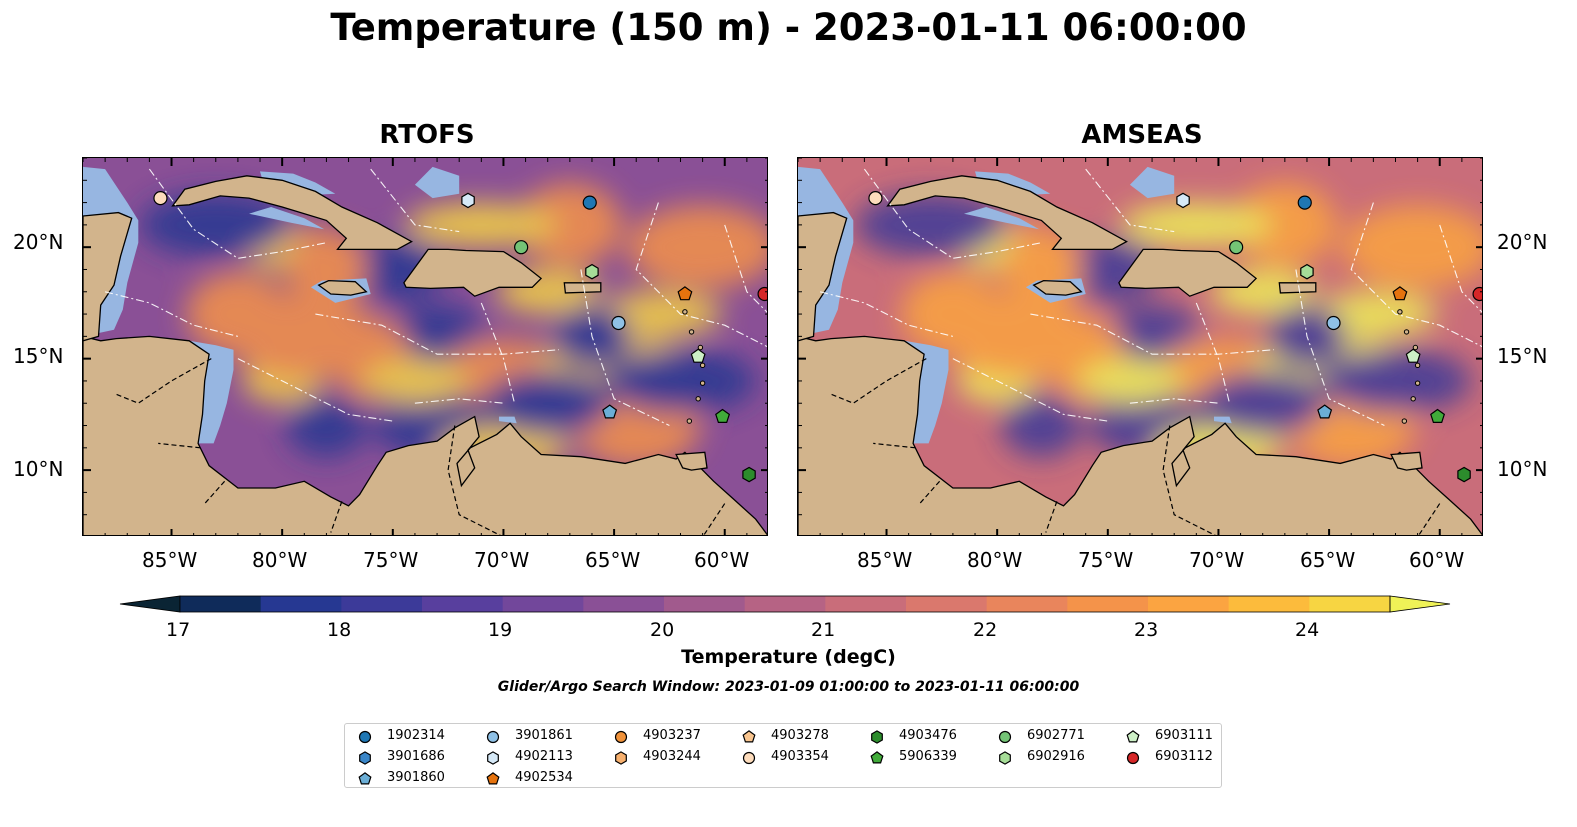  I want to click on lon-label-right-65w: 65°W, so click(1328, 560).